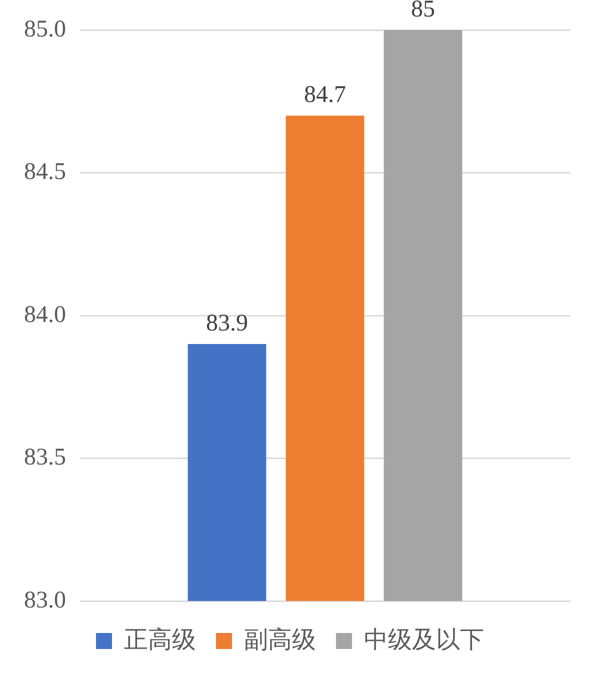 The image size is (600, 673). I want to click on data-label: 83.9, so click(227, 323).